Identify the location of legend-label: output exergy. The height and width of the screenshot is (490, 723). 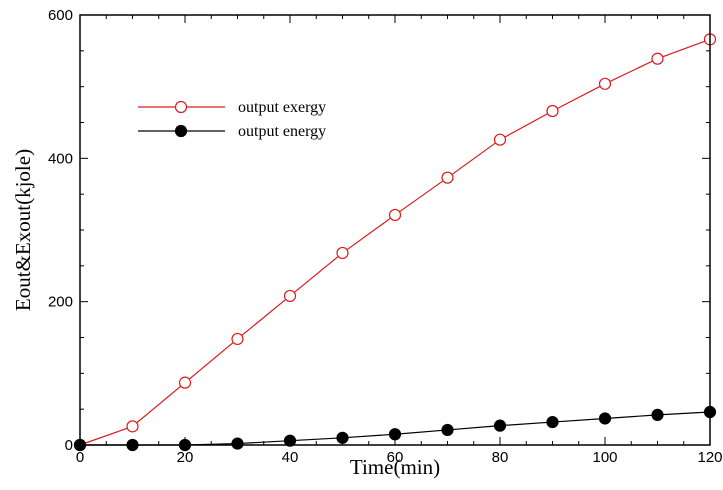
(282, 107).